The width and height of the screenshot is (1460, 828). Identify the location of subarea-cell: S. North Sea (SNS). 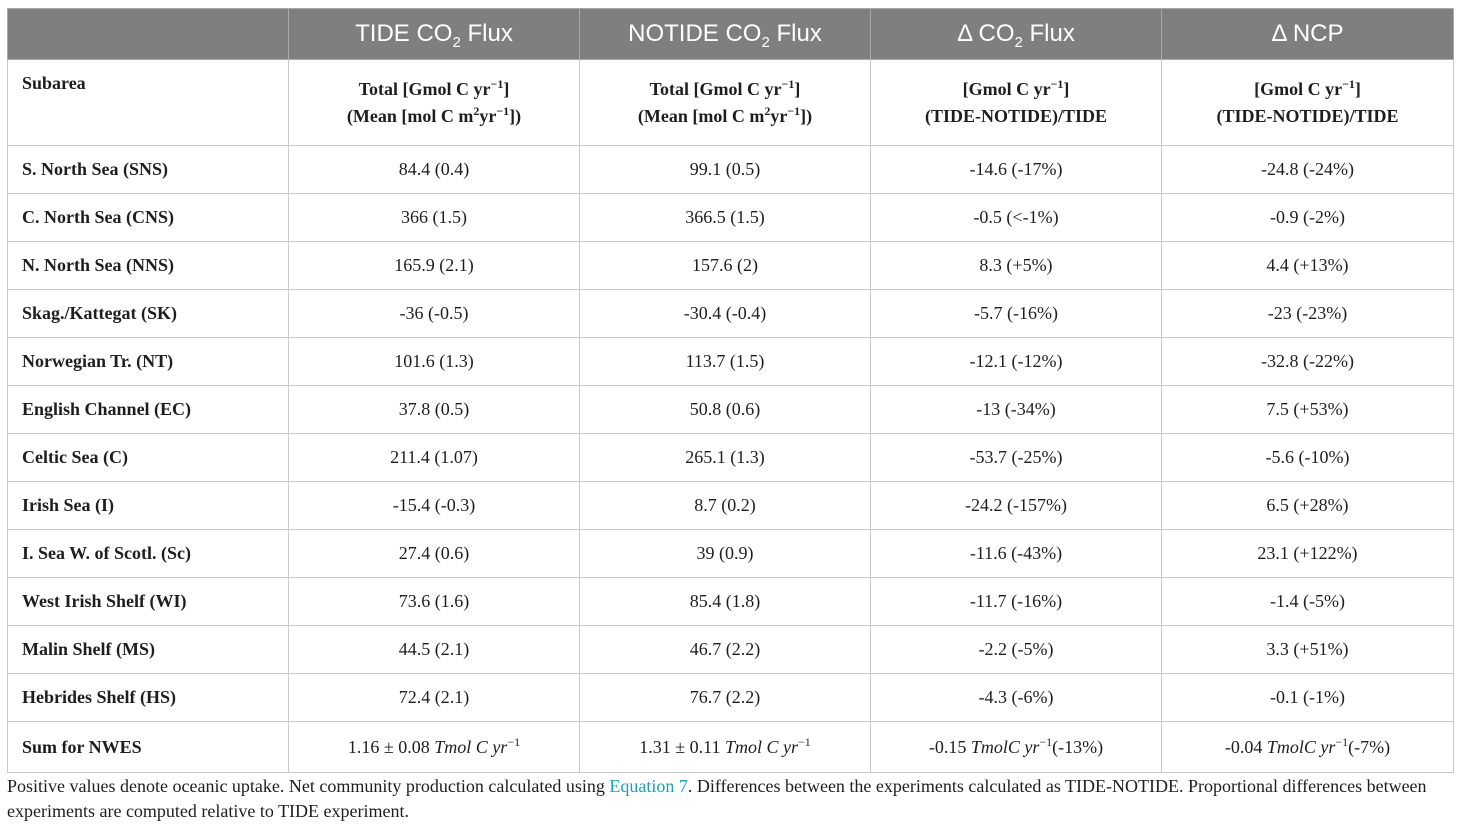
(148, 169).